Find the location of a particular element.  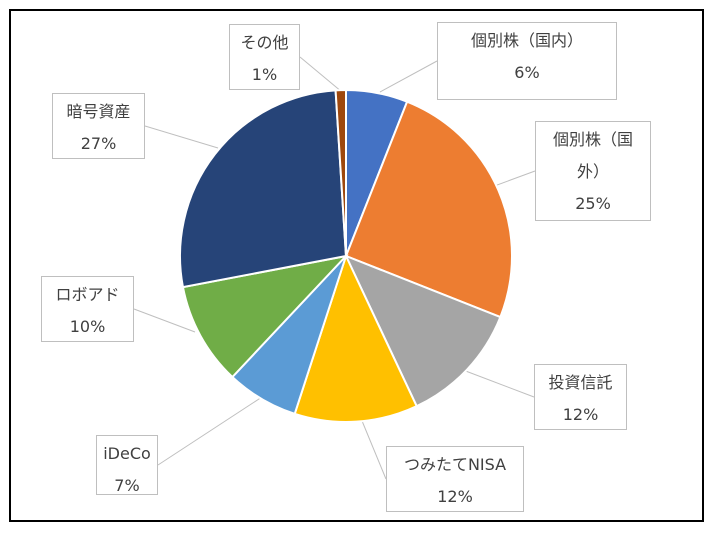

category-label: 外） is located at coordinates (592, 171).